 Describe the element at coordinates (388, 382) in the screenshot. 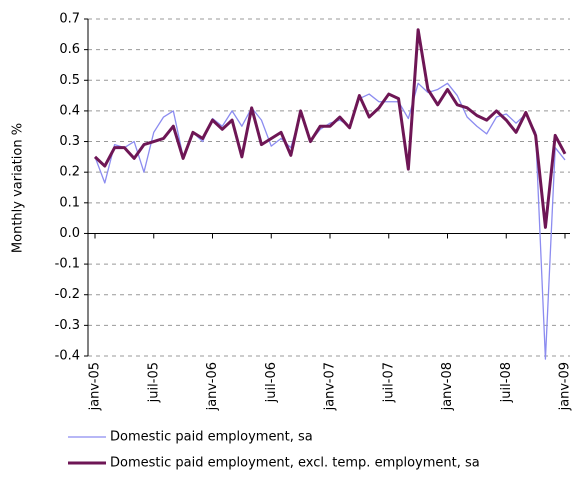

I see `x-tick-label: juil-07` at that location.